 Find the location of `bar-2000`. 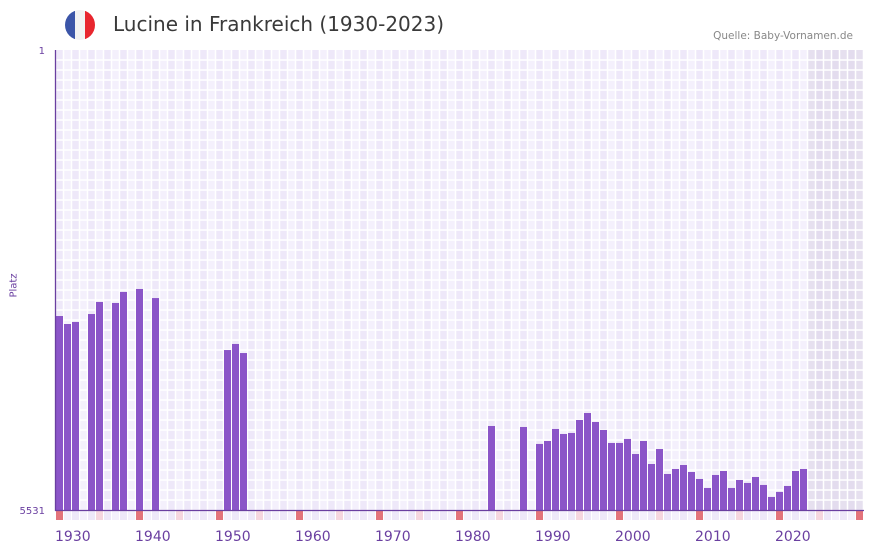

bar-2000 is located at coordinates (619, 476).